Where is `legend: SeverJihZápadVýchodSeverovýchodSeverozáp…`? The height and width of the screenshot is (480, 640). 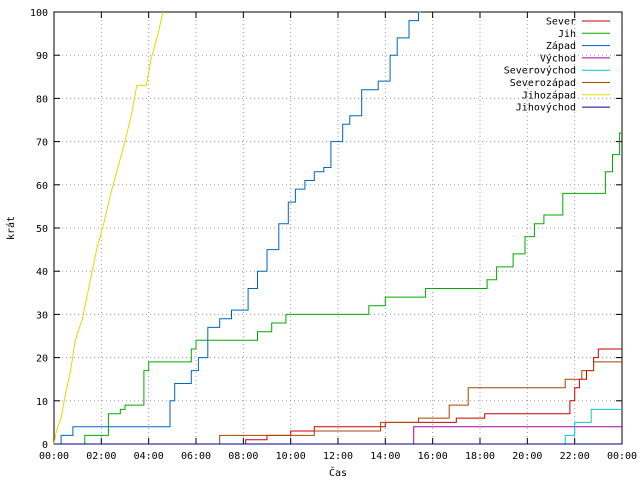 legend: SeverJihZápadVýchodSeverovýchodSeverozáp… is located at coordinates (557, 65).